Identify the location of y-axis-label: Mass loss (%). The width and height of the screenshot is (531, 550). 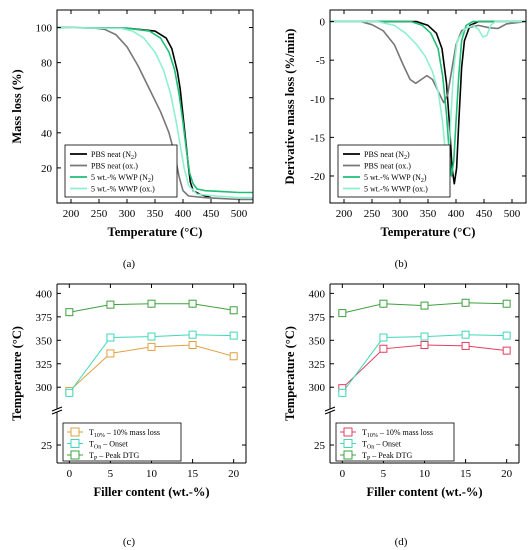
(17, 106).